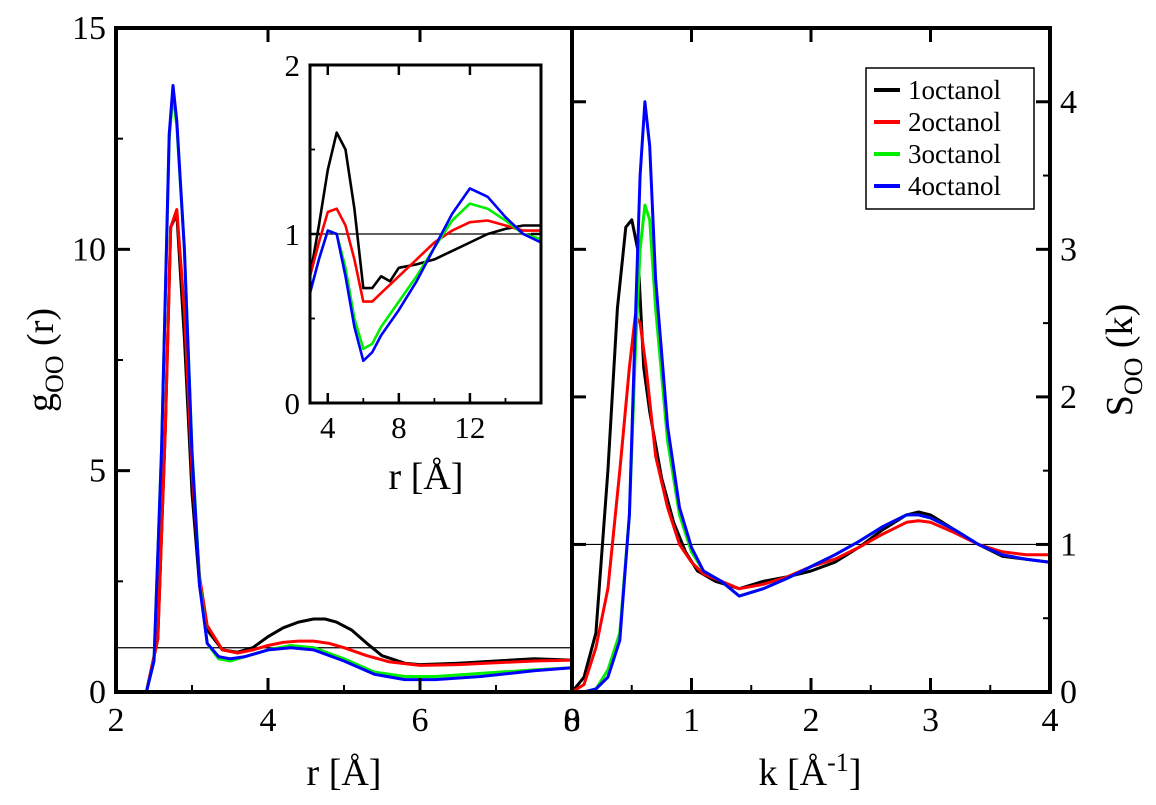  I want to click on right-ylabel-main: S, so click(1120, 405).